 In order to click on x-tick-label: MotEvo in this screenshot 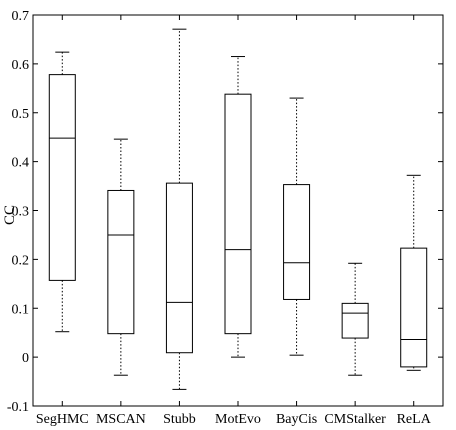, I will do `click(238, 419)`.